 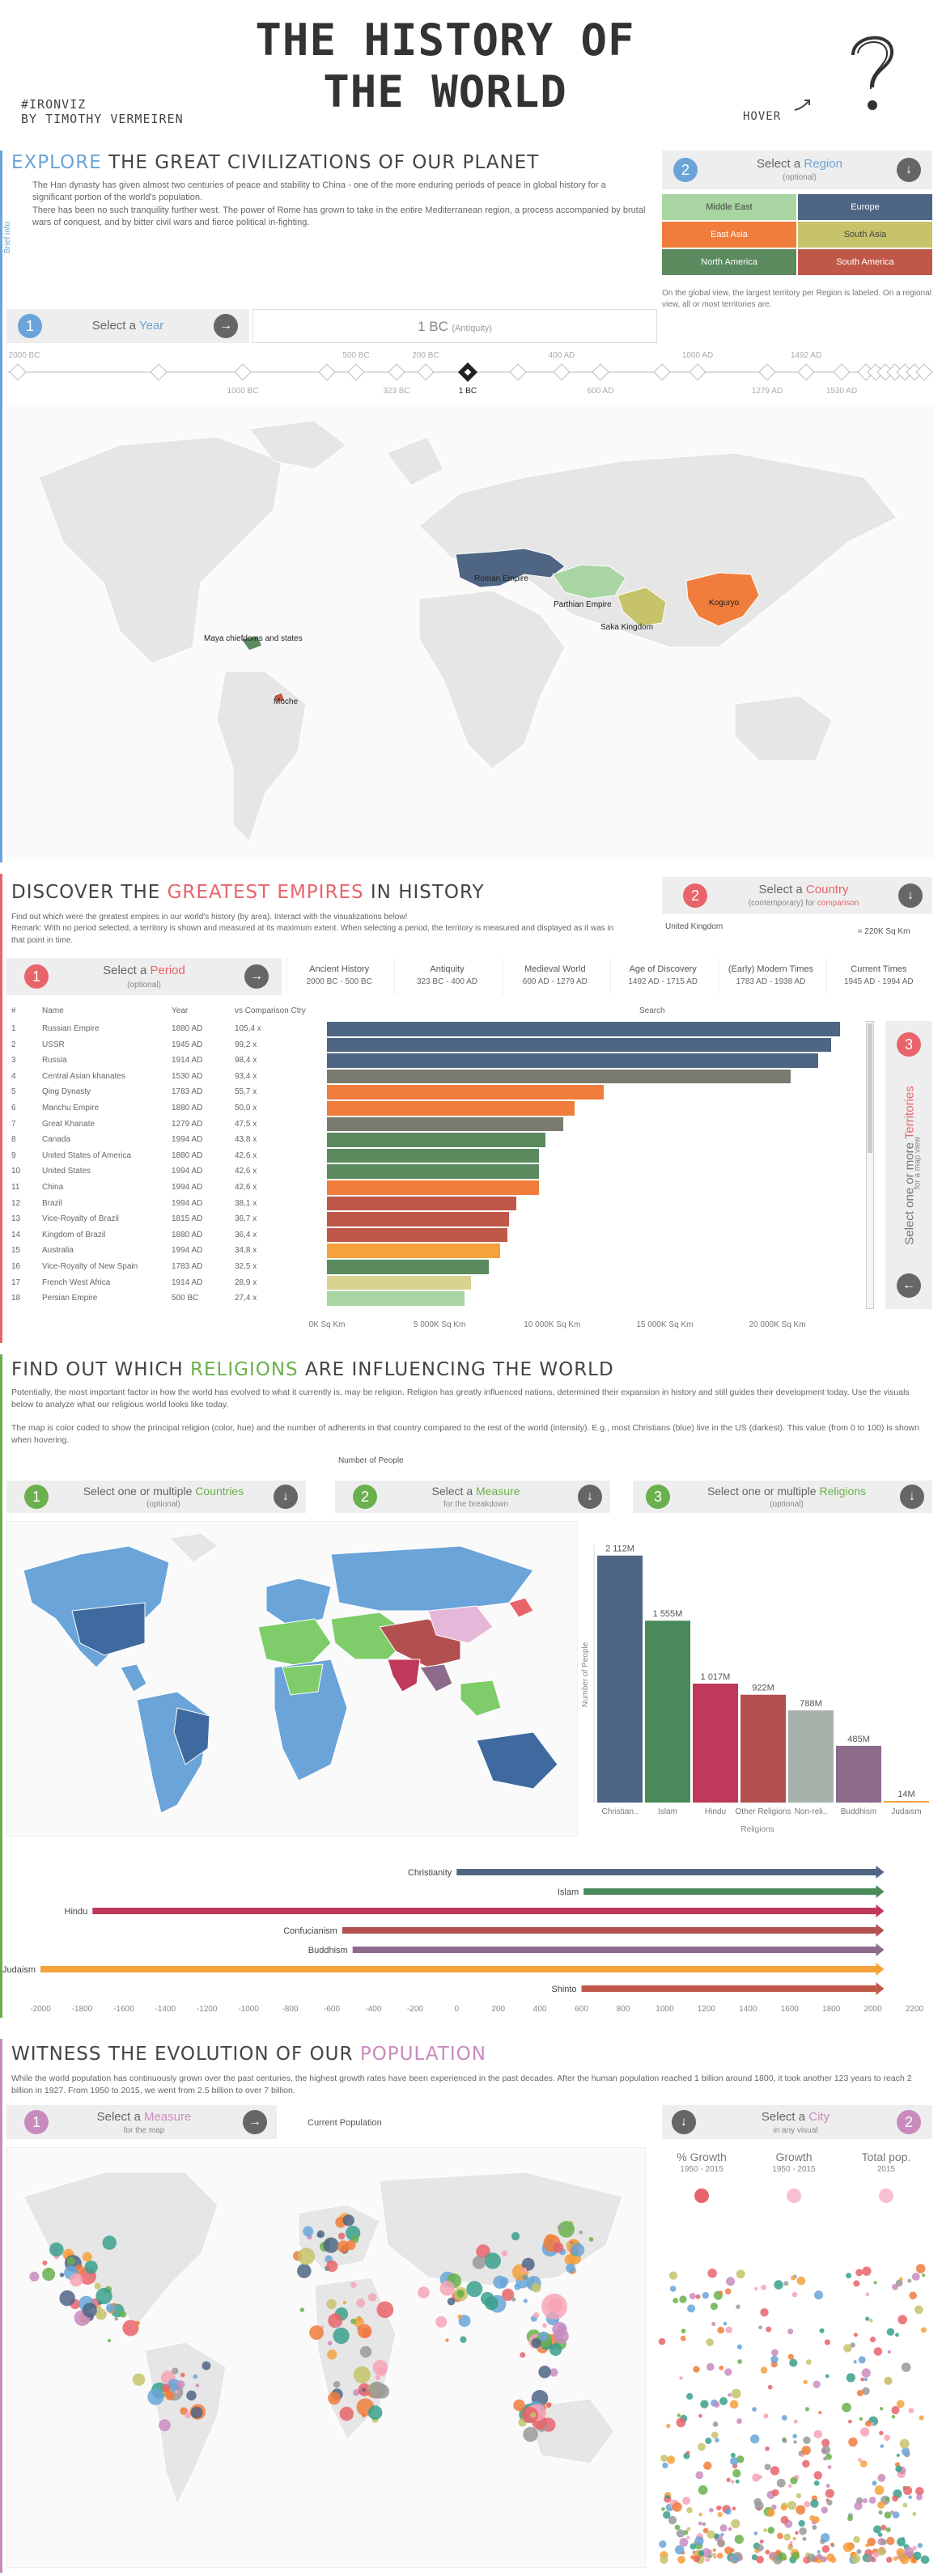 I want to click on empires-scrollbar, so click(x=870, y=1165).